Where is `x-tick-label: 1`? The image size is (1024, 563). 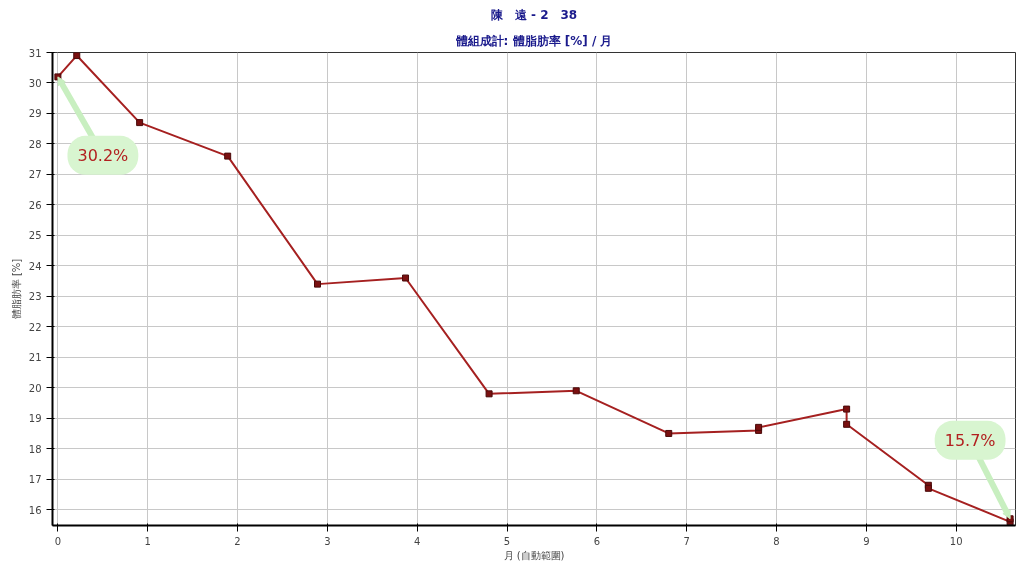
x-tick-label: 1 is located at coordinates (147, 541).